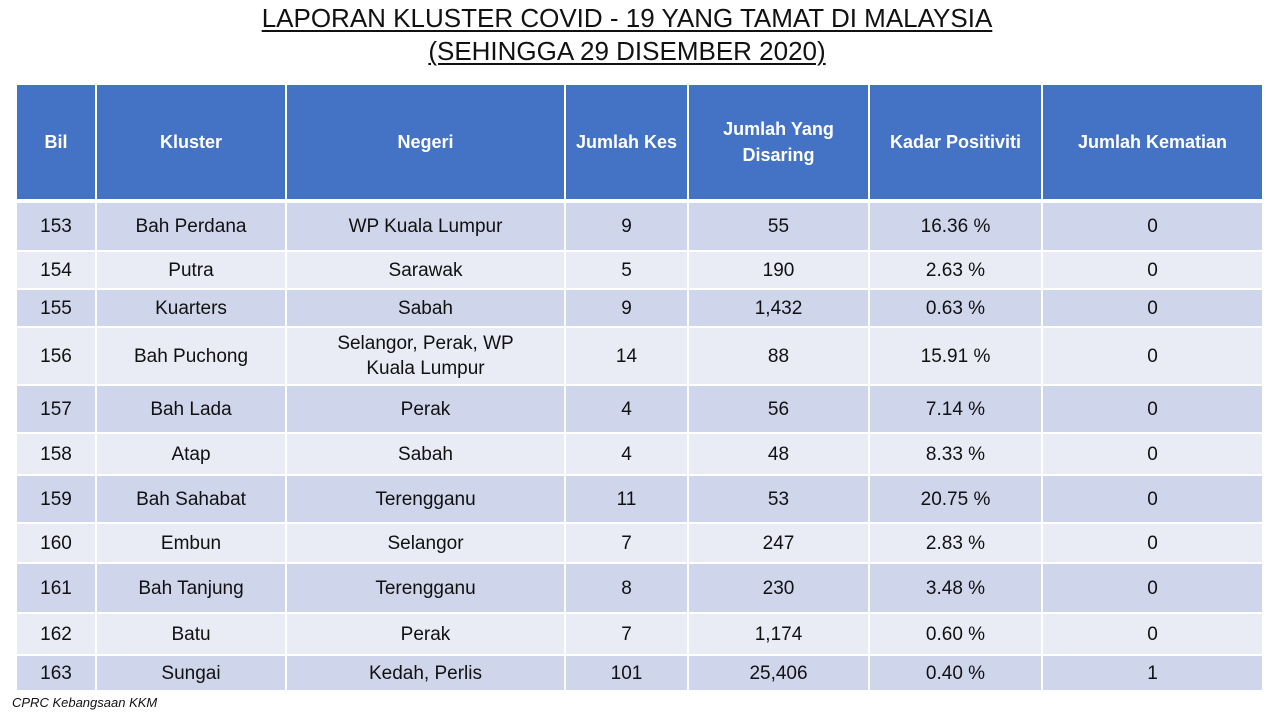 The image size is (1280, 720). Describe the element at coordinates (627, 51) in the screenshot. I see `report-title-line2: (SEHINGGA 29 DISEMBER 2020)` at that location.